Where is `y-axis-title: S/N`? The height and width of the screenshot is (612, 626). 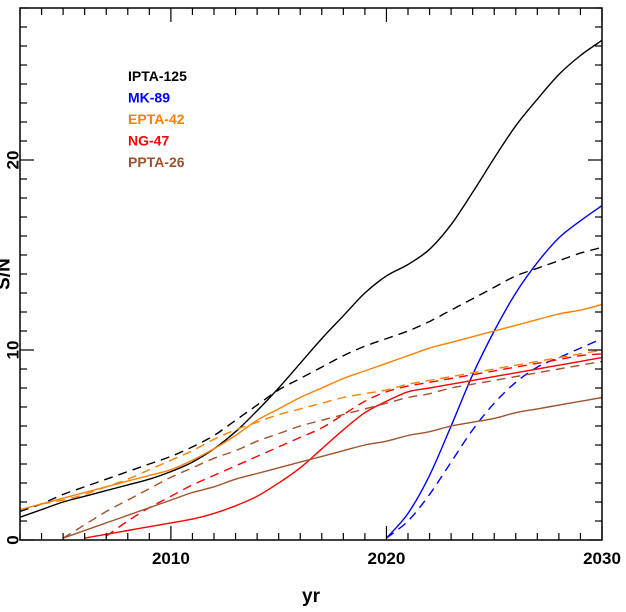
y-axis-title: S/N is located at coordinates (7, 274).